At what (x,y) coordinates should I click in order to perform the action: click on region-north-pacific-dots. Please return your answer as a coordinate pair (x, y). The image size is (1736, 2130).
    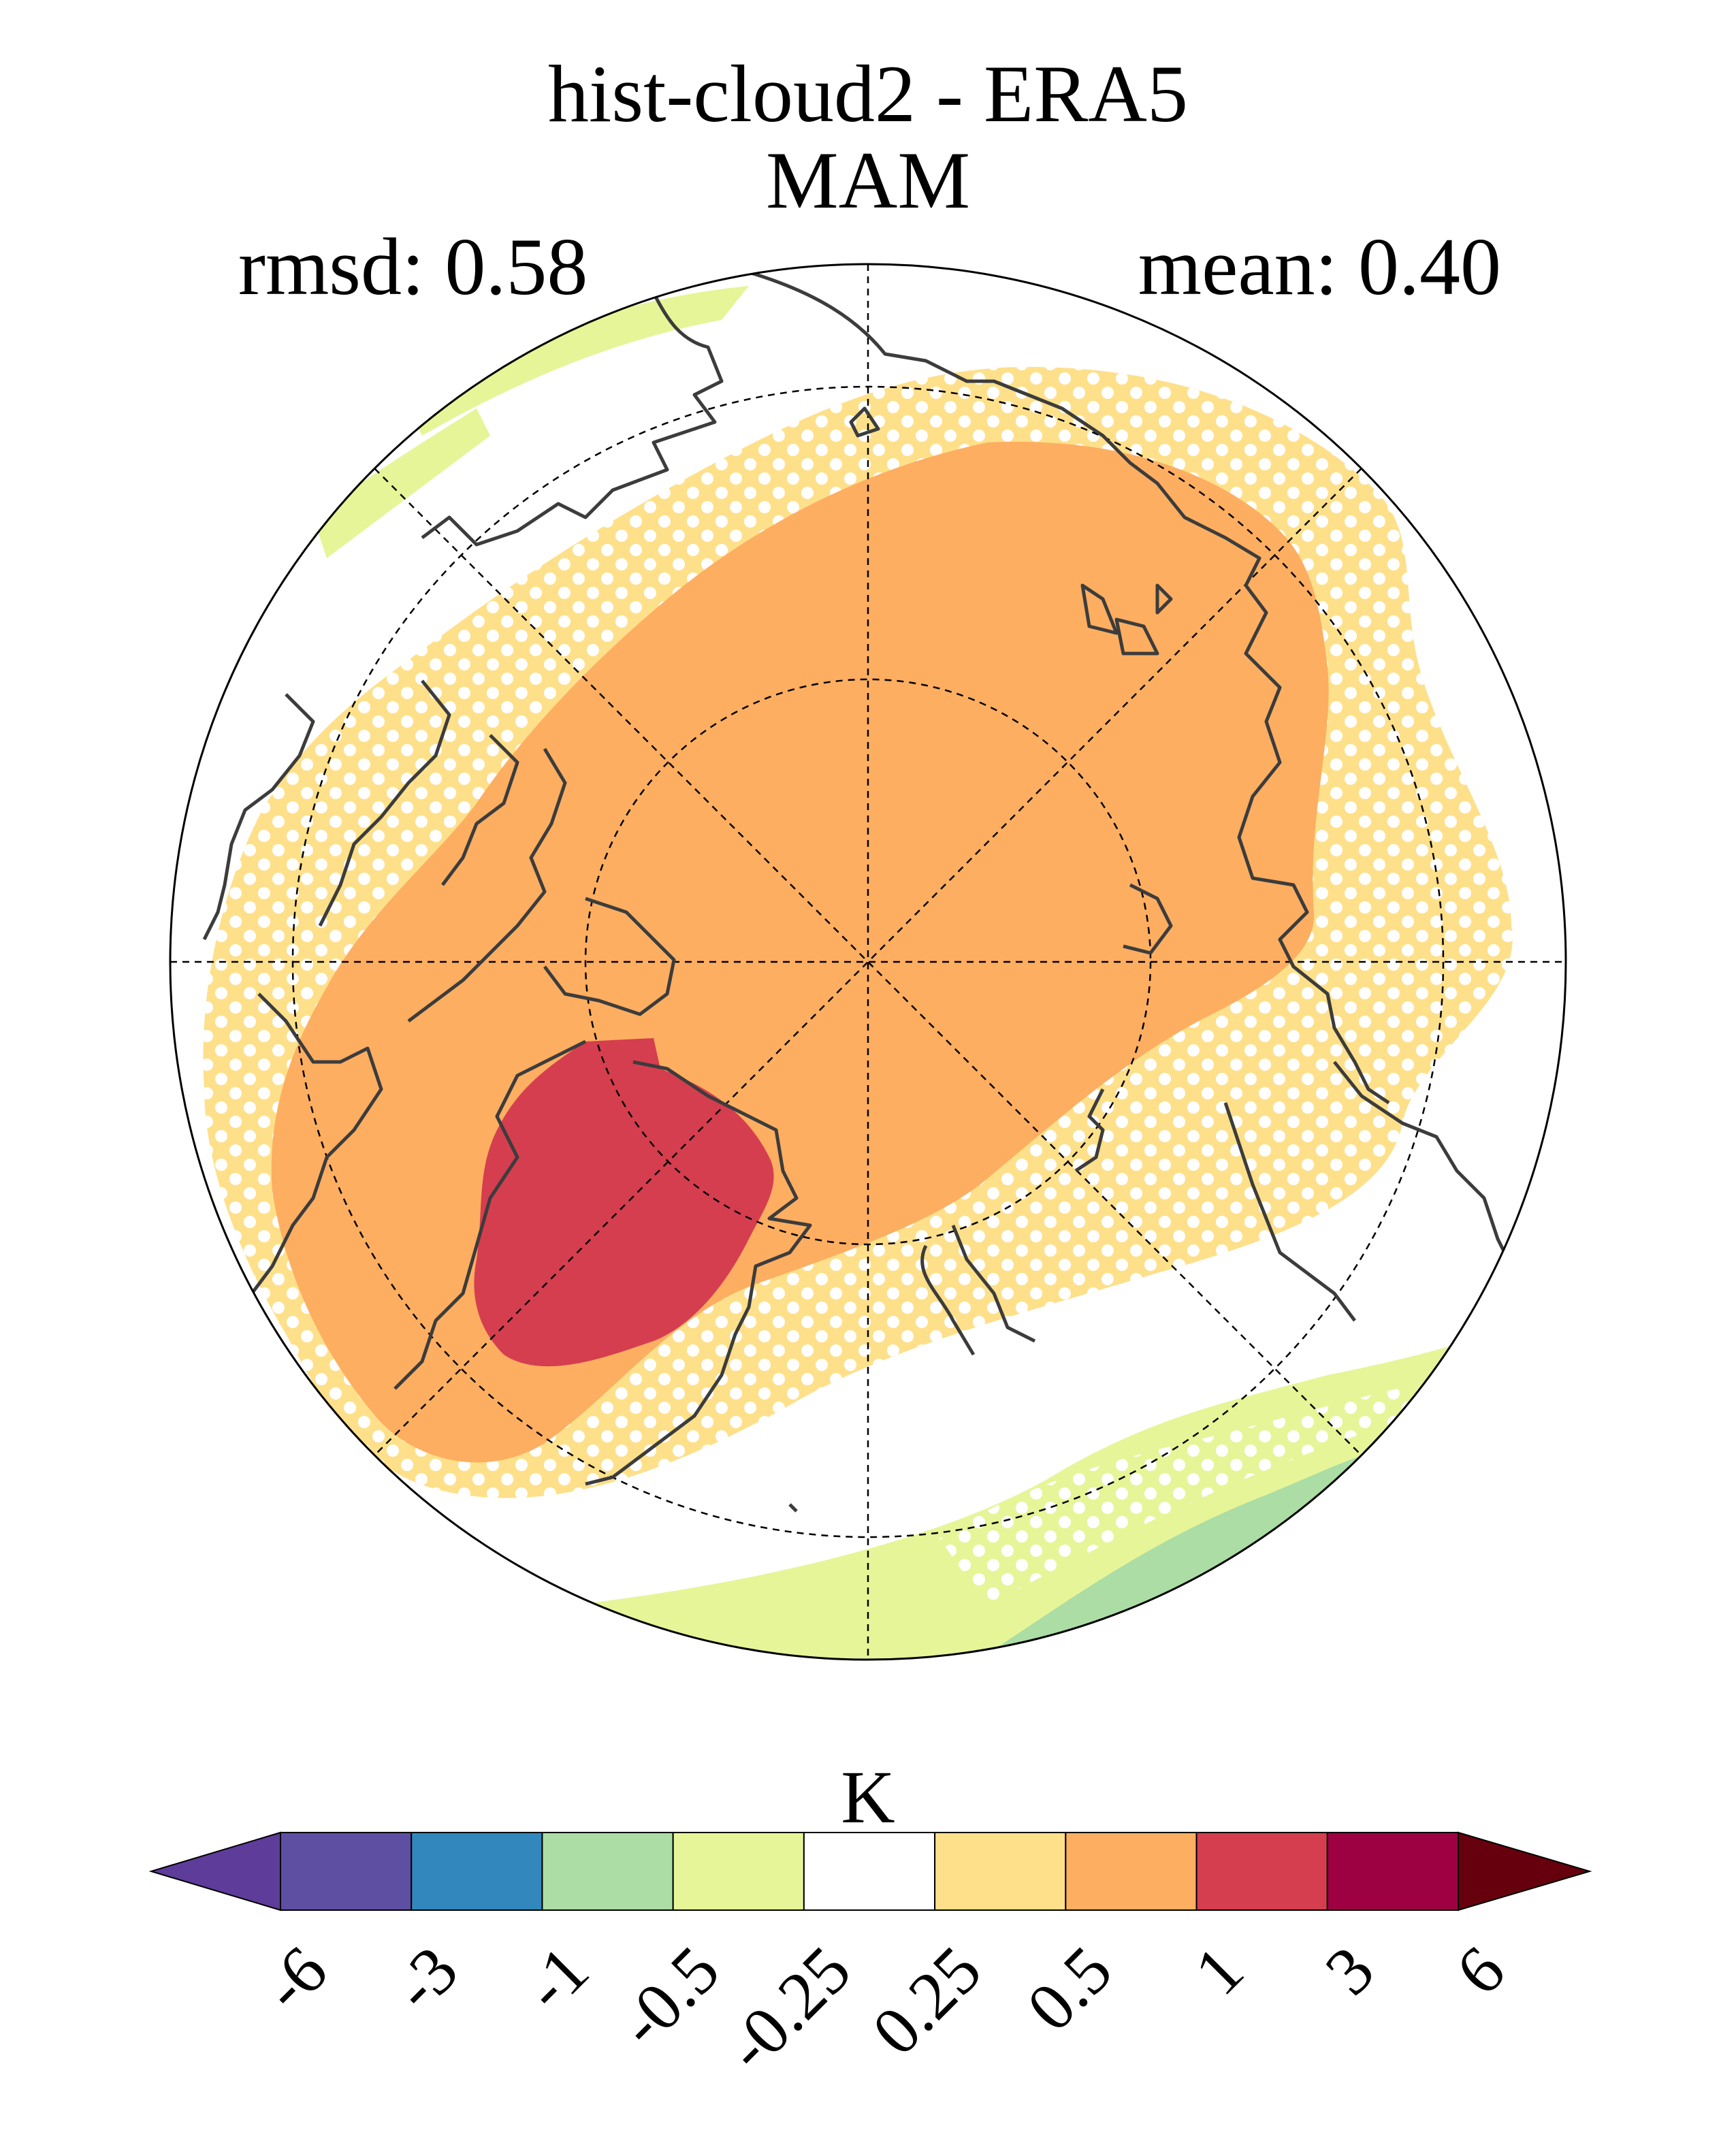
    Looking at the image, I should click on (1201, 1494).